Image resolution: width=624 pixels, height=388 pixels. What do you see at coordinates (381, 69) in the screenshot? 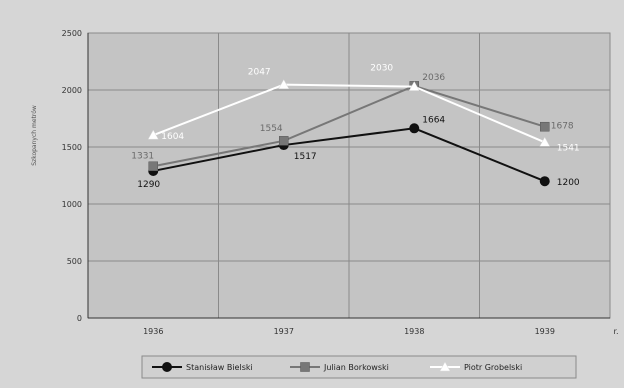
I see `data-label: 2030` at bounding box center [381, 69].